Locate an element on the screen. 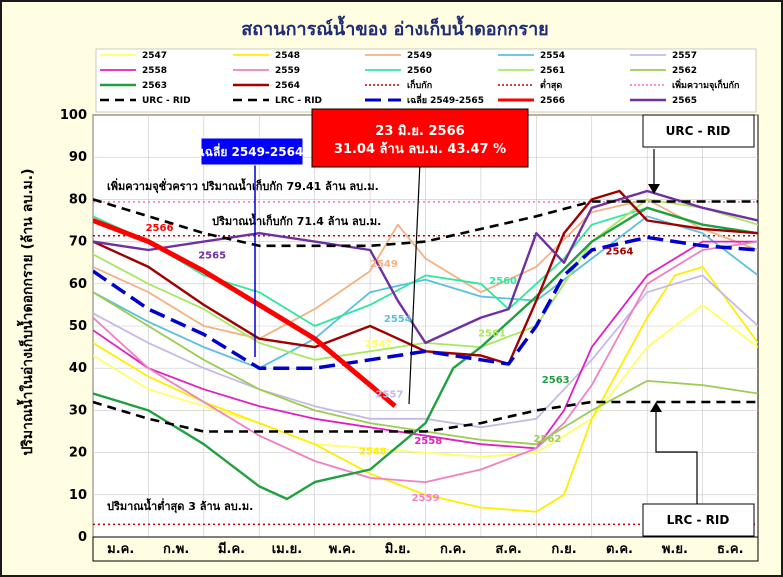  legend-label: 2548 is located at coordinates (287, 56).